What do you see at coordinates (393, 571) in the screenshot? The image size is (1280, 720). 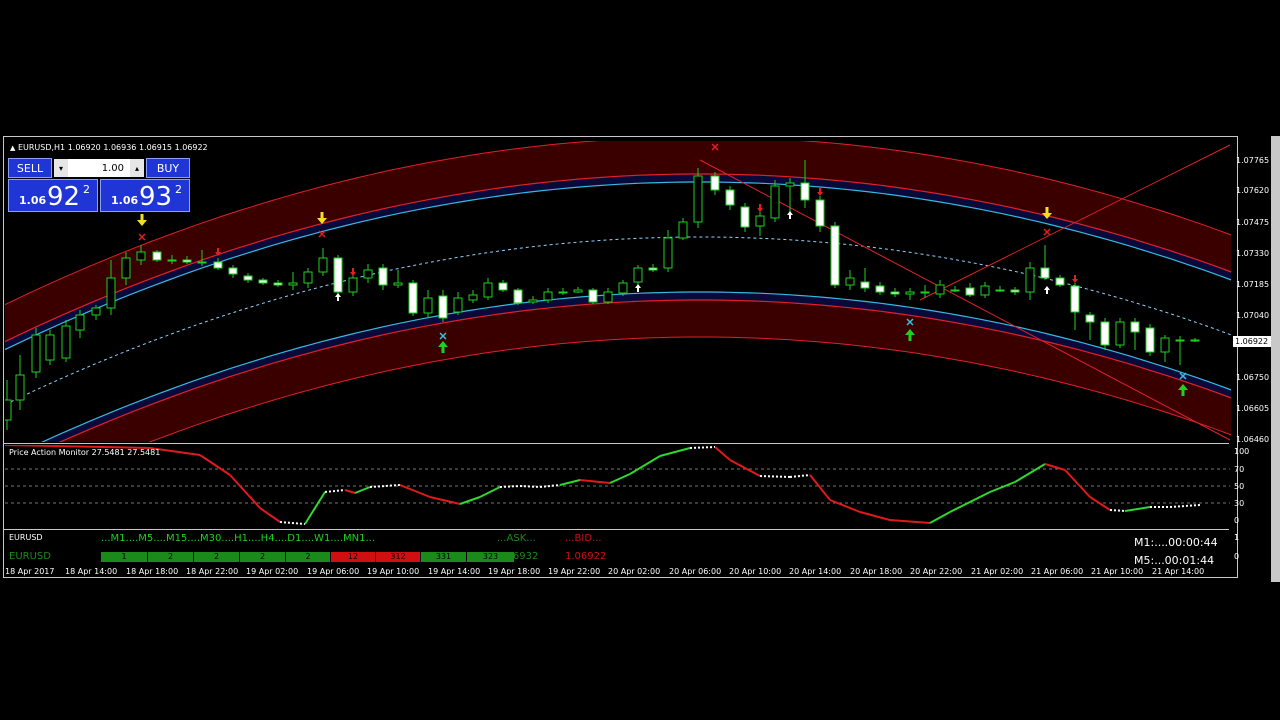 I see `time-axis-label: 19 Apr 10:00` at bounding box center [393, 571].